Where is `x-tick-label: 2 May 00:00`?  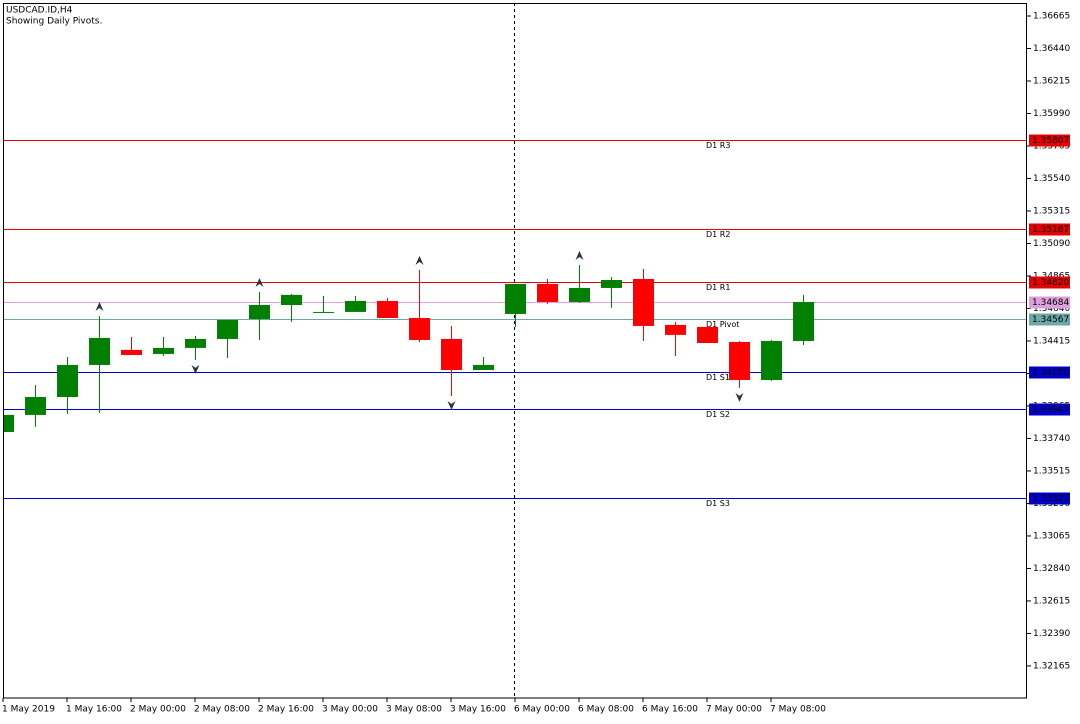 x-tick-label: 2 May 00:00 is located at coordinates (158, 710).